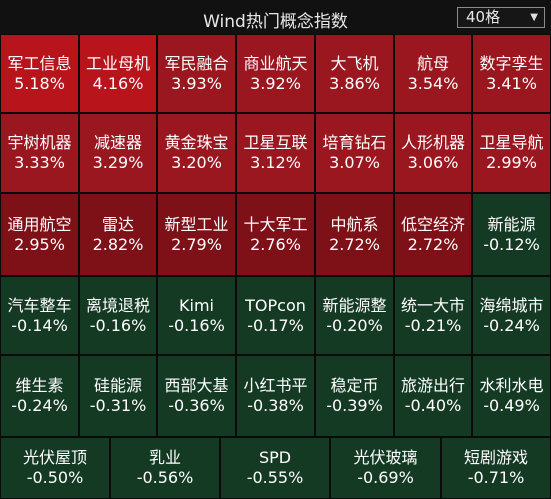  Describe the element at coordinates (39, 63) in the screenshot. I see `concept-name: 军工信息` at that location.